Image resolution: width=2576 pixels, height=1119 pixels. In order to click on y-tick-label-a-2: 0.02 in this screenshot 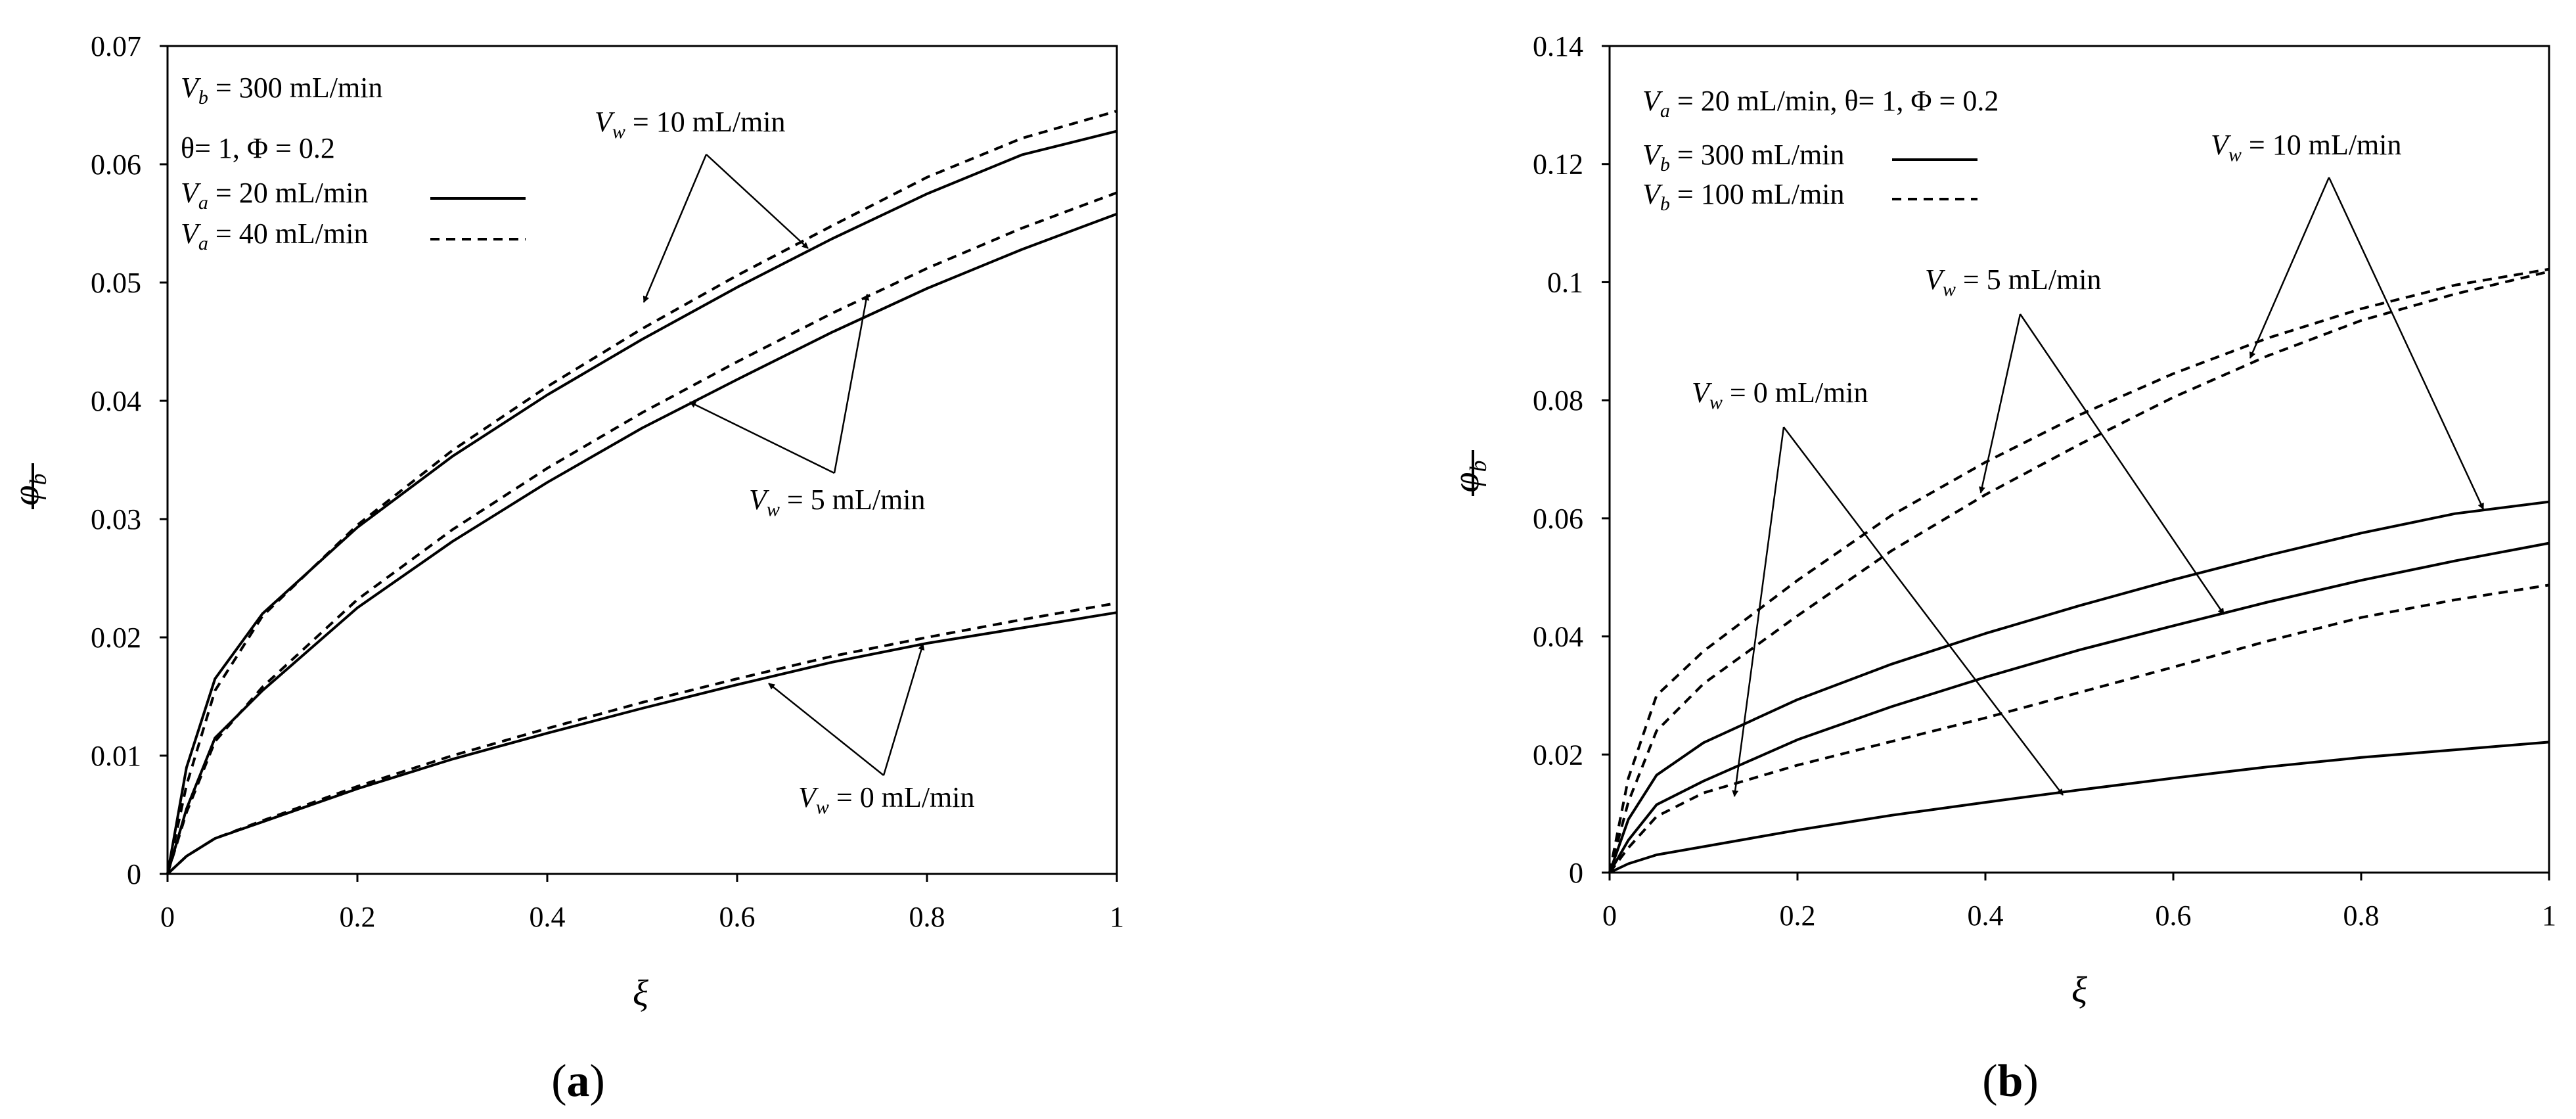, I will do `click(116, 638)`.